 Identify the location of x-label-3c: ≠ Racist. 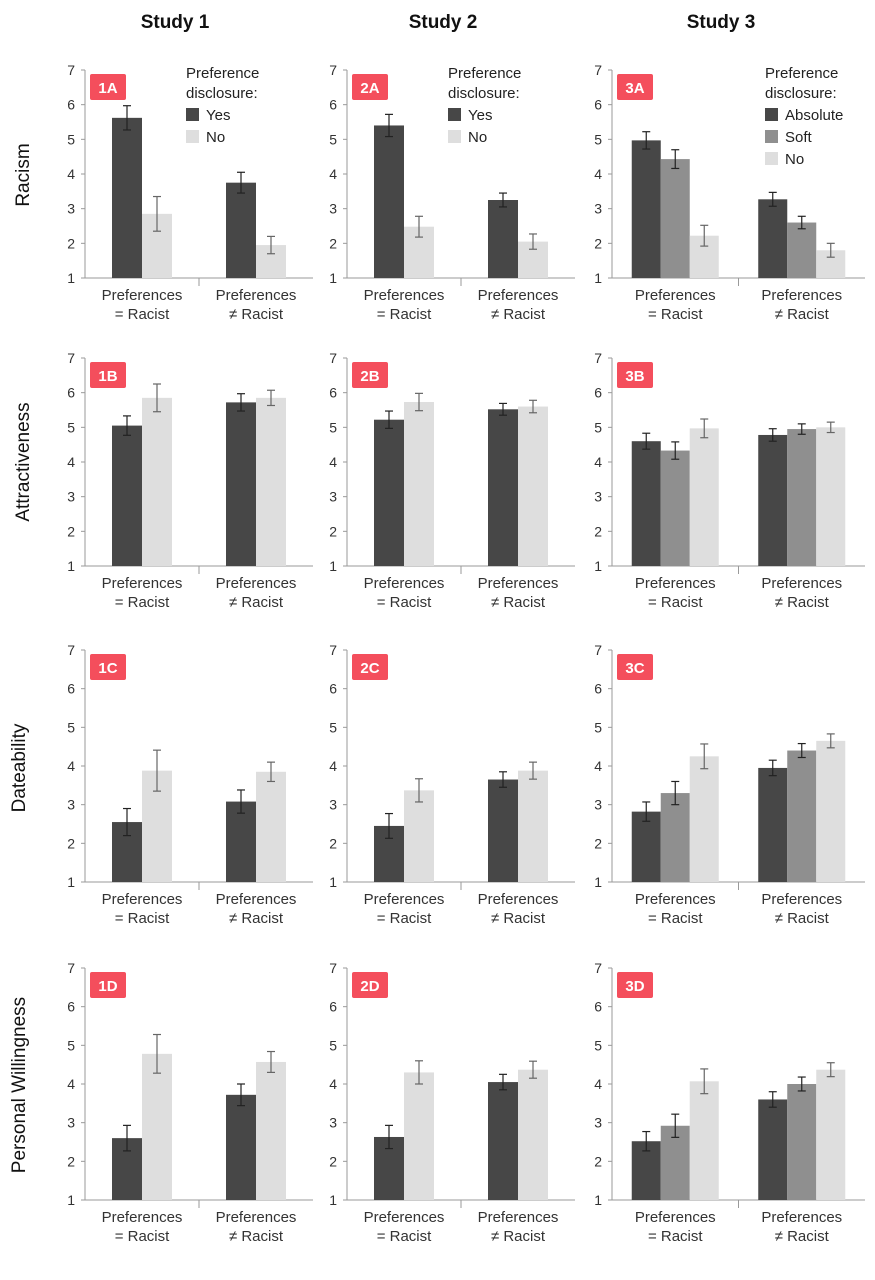
(802, 918).